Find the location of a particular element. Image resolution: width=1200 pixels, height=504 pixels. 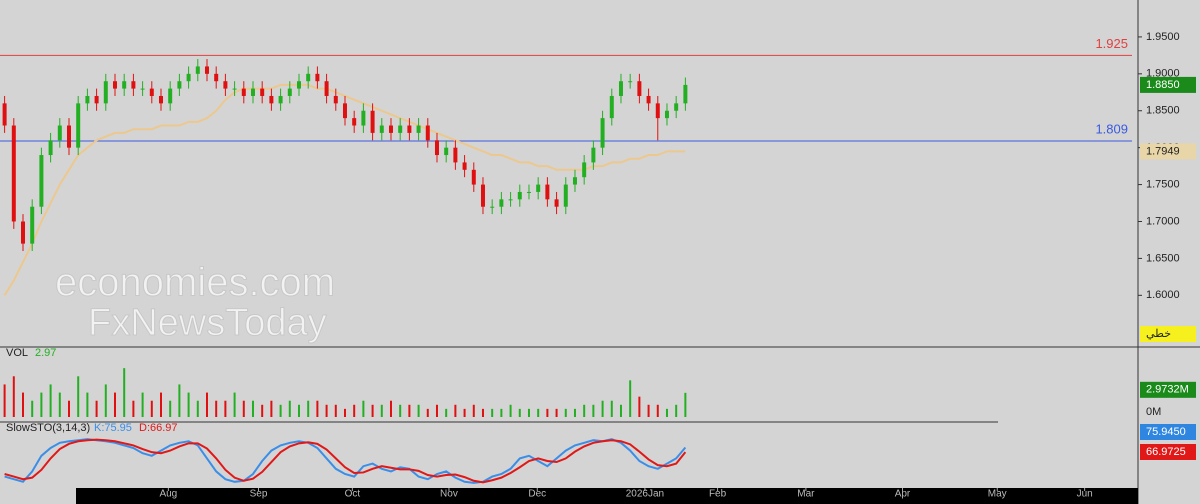

y-tick-label: 1.7500 is located at coordinates (1163, 184).